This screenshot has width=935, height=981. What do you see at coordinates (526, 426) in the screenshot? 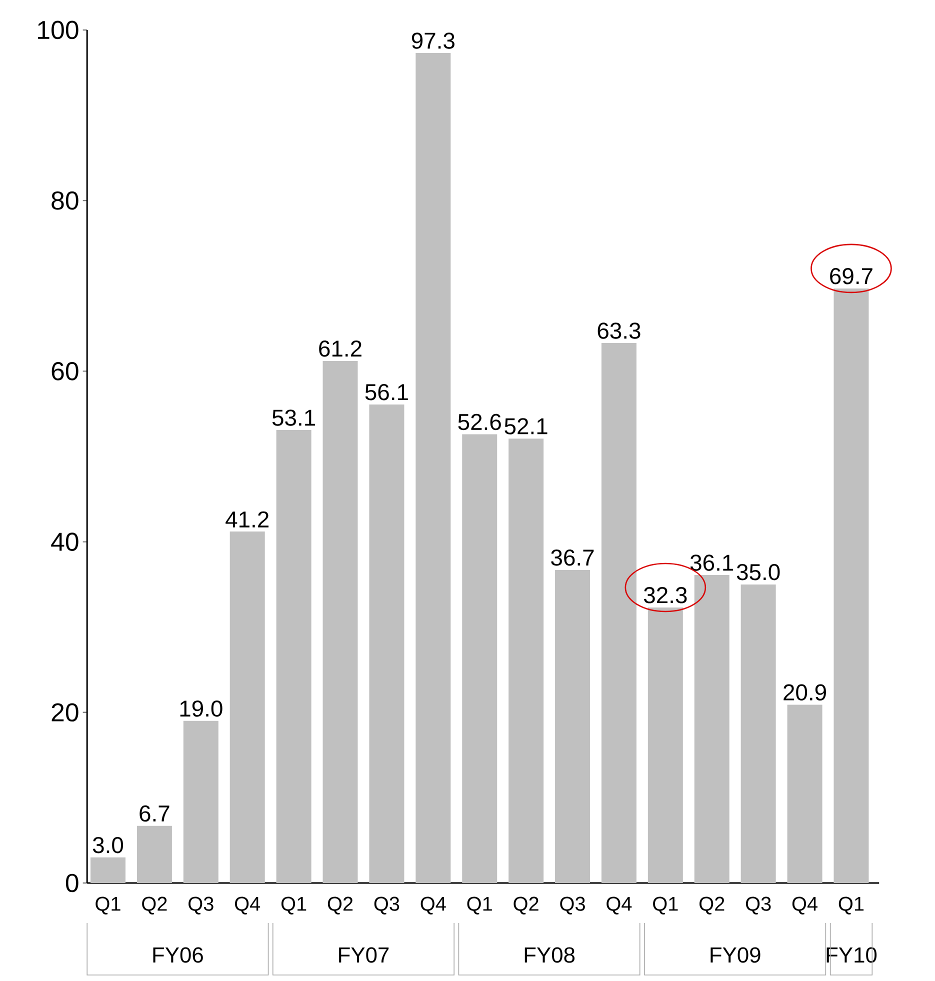
I see `data-label: 52.1` at bounding box center [526, 426].